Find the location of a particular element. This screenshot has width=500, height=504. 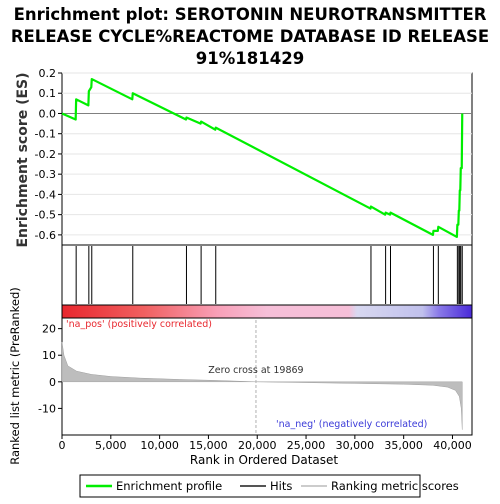

ranking-bar-fill is located at coordinates (267, 311).